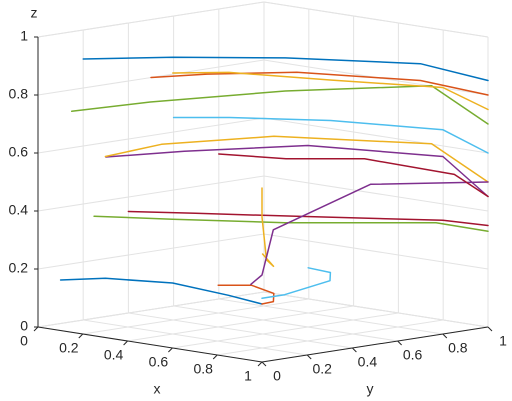 The width and height of the screenshot is (512, 401). I want to click on x-axis-label: x, so click(157, 389).